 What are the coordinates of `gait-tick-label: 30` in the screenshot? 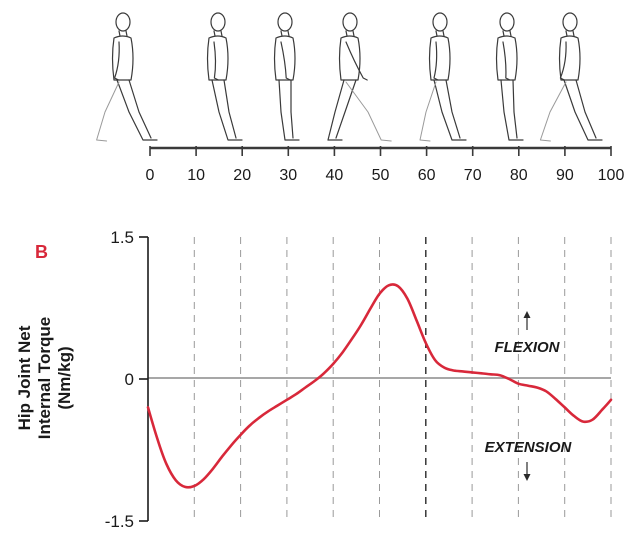 It's located at (288, 175).